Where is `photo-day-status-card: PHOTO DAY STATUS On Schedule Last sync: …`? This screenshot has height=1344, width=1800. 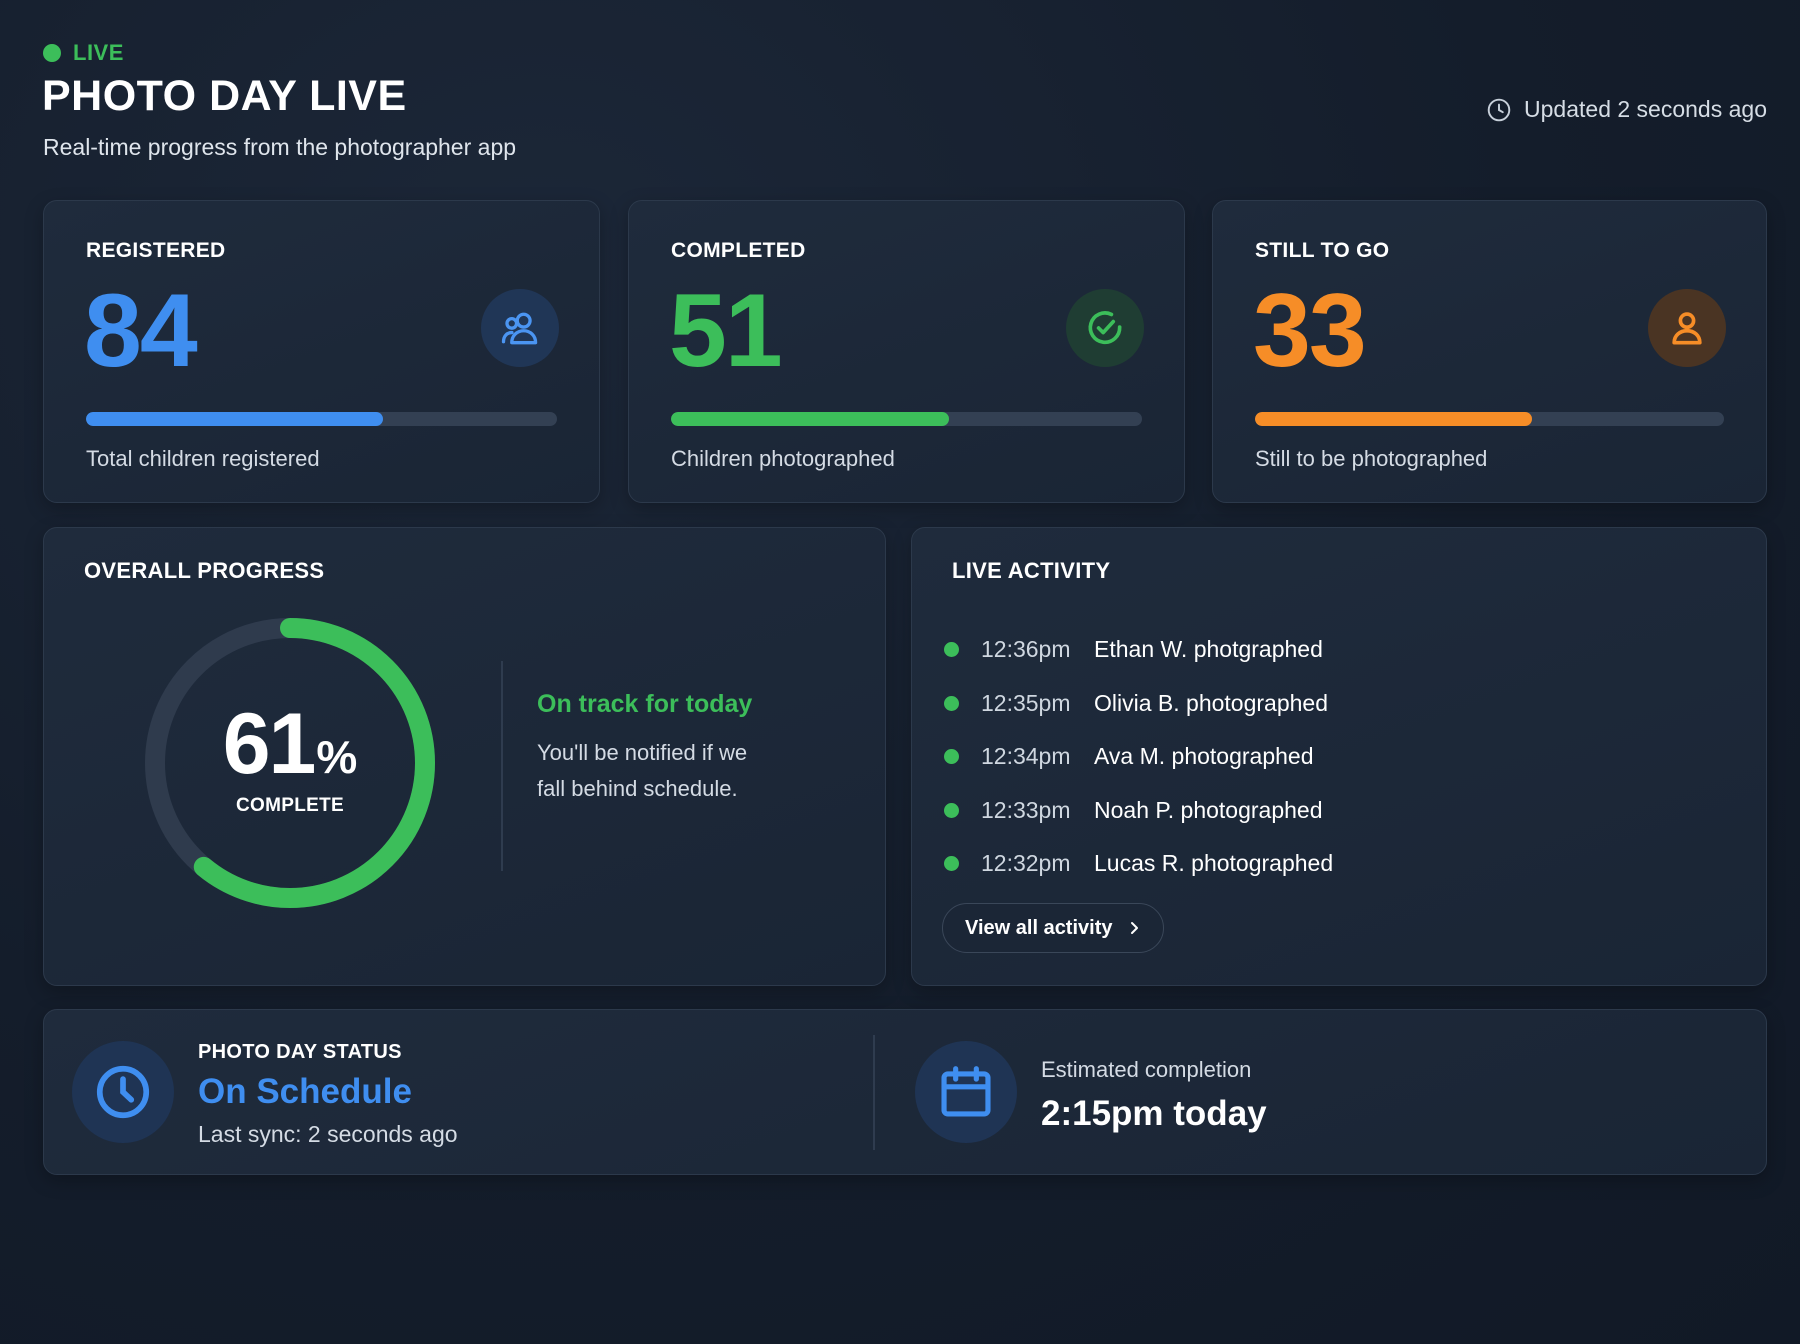
photo-day-status-card: PHOTO DAY STATUS On Schedule Last sync: … is located at coordinates (905, 1092).